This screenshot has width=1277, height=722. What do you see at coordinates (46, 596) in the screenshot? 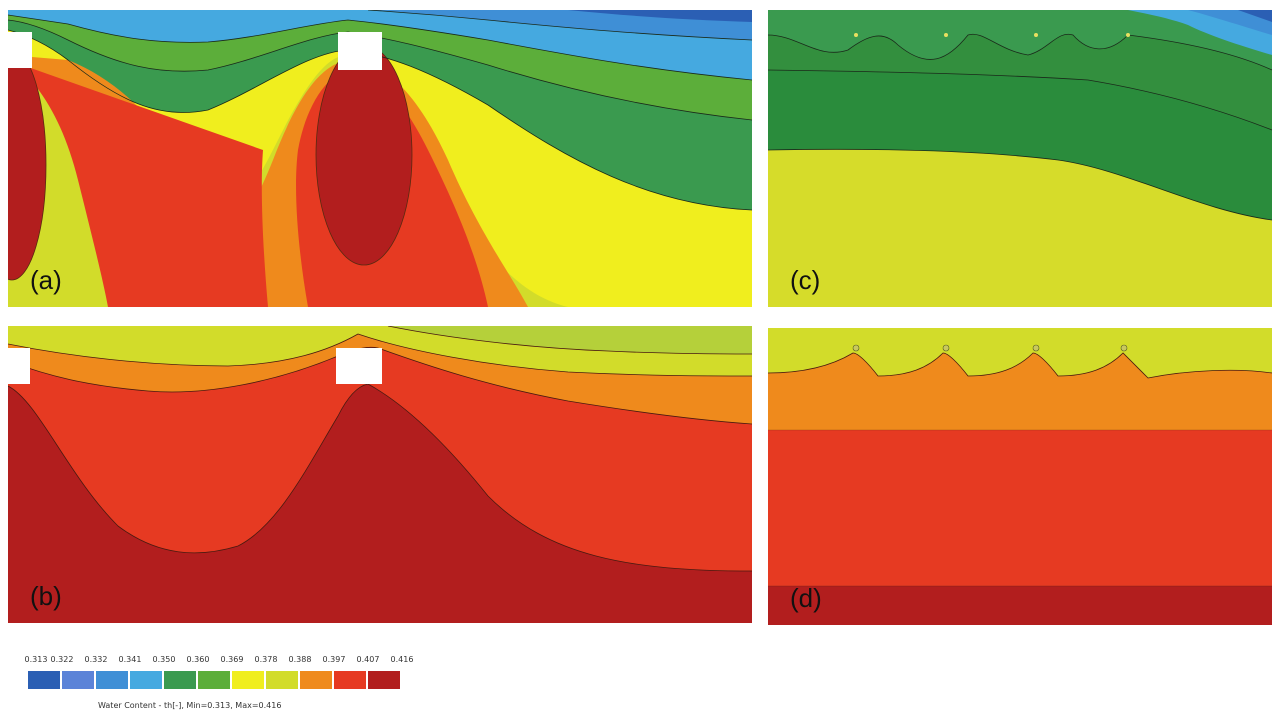
I see `panel-label-b: (b)` at bounding box center [46, 596].